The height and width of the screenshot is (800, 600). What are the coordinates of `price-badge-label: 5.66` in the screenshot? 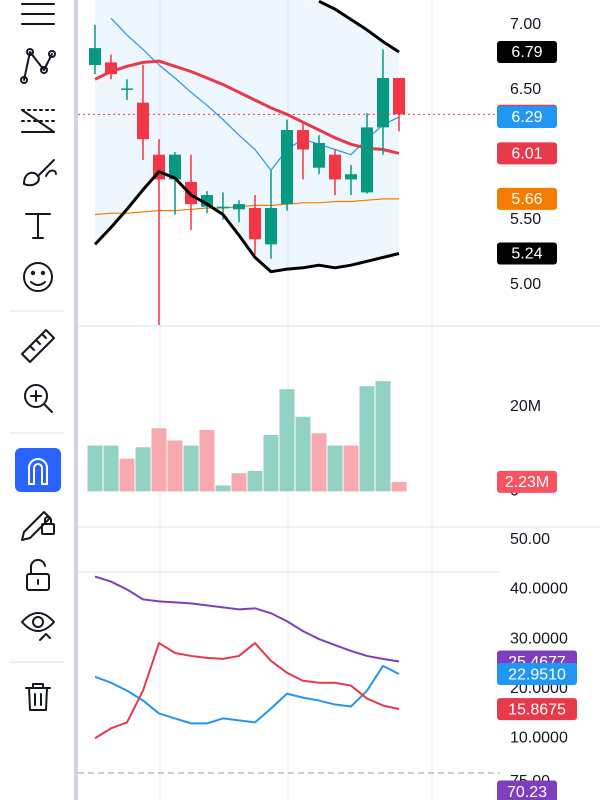 It's located at (526, 199).